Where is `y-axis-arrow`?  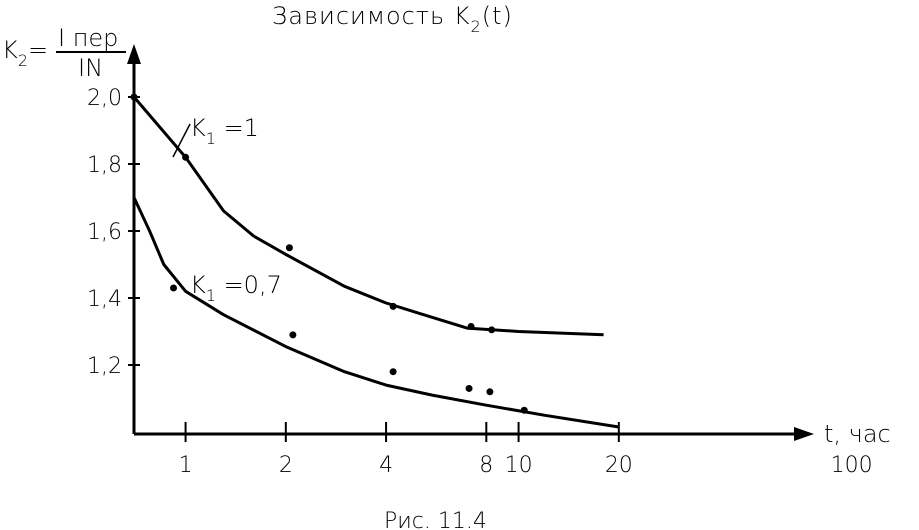
y-axis-arrow is located at coordinates (134, 54).